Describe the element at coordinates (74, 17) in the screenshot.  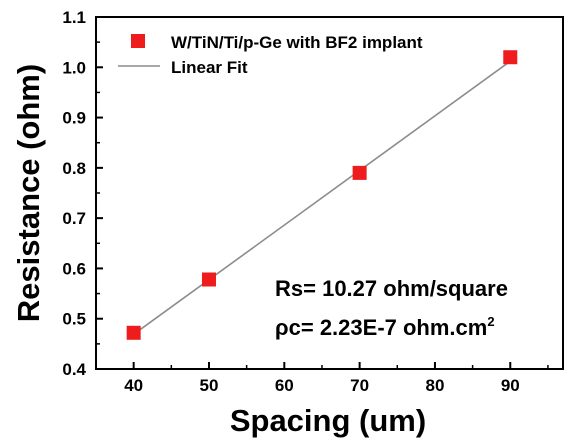
I see `y-tick-label: 1.1` at that location.